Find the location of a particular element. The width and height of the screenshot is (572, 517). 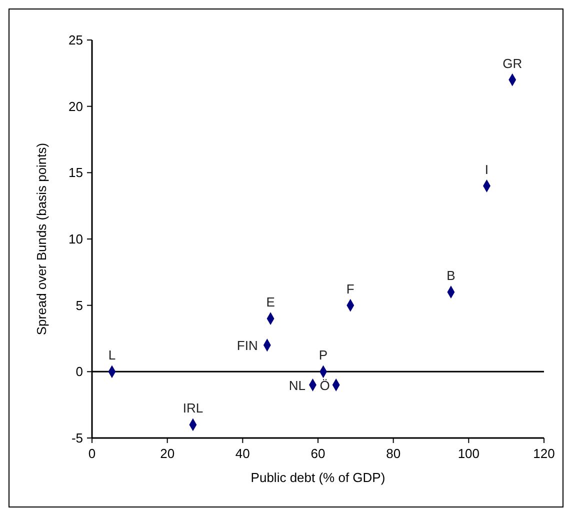

annotation: P is located at coordinates (323, 355).